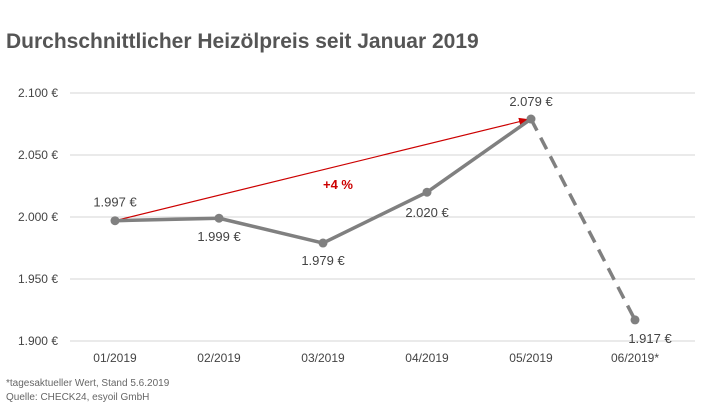  I want to click on y-tick-label: 2.050 €, so click(38, 155).